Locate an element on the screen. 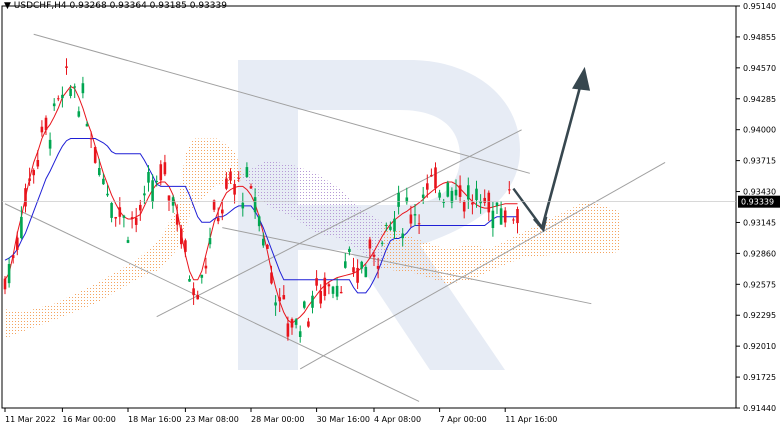 The width and height of the screenshot is (782, 430). current-price-box is located at coordinates (759, 201).